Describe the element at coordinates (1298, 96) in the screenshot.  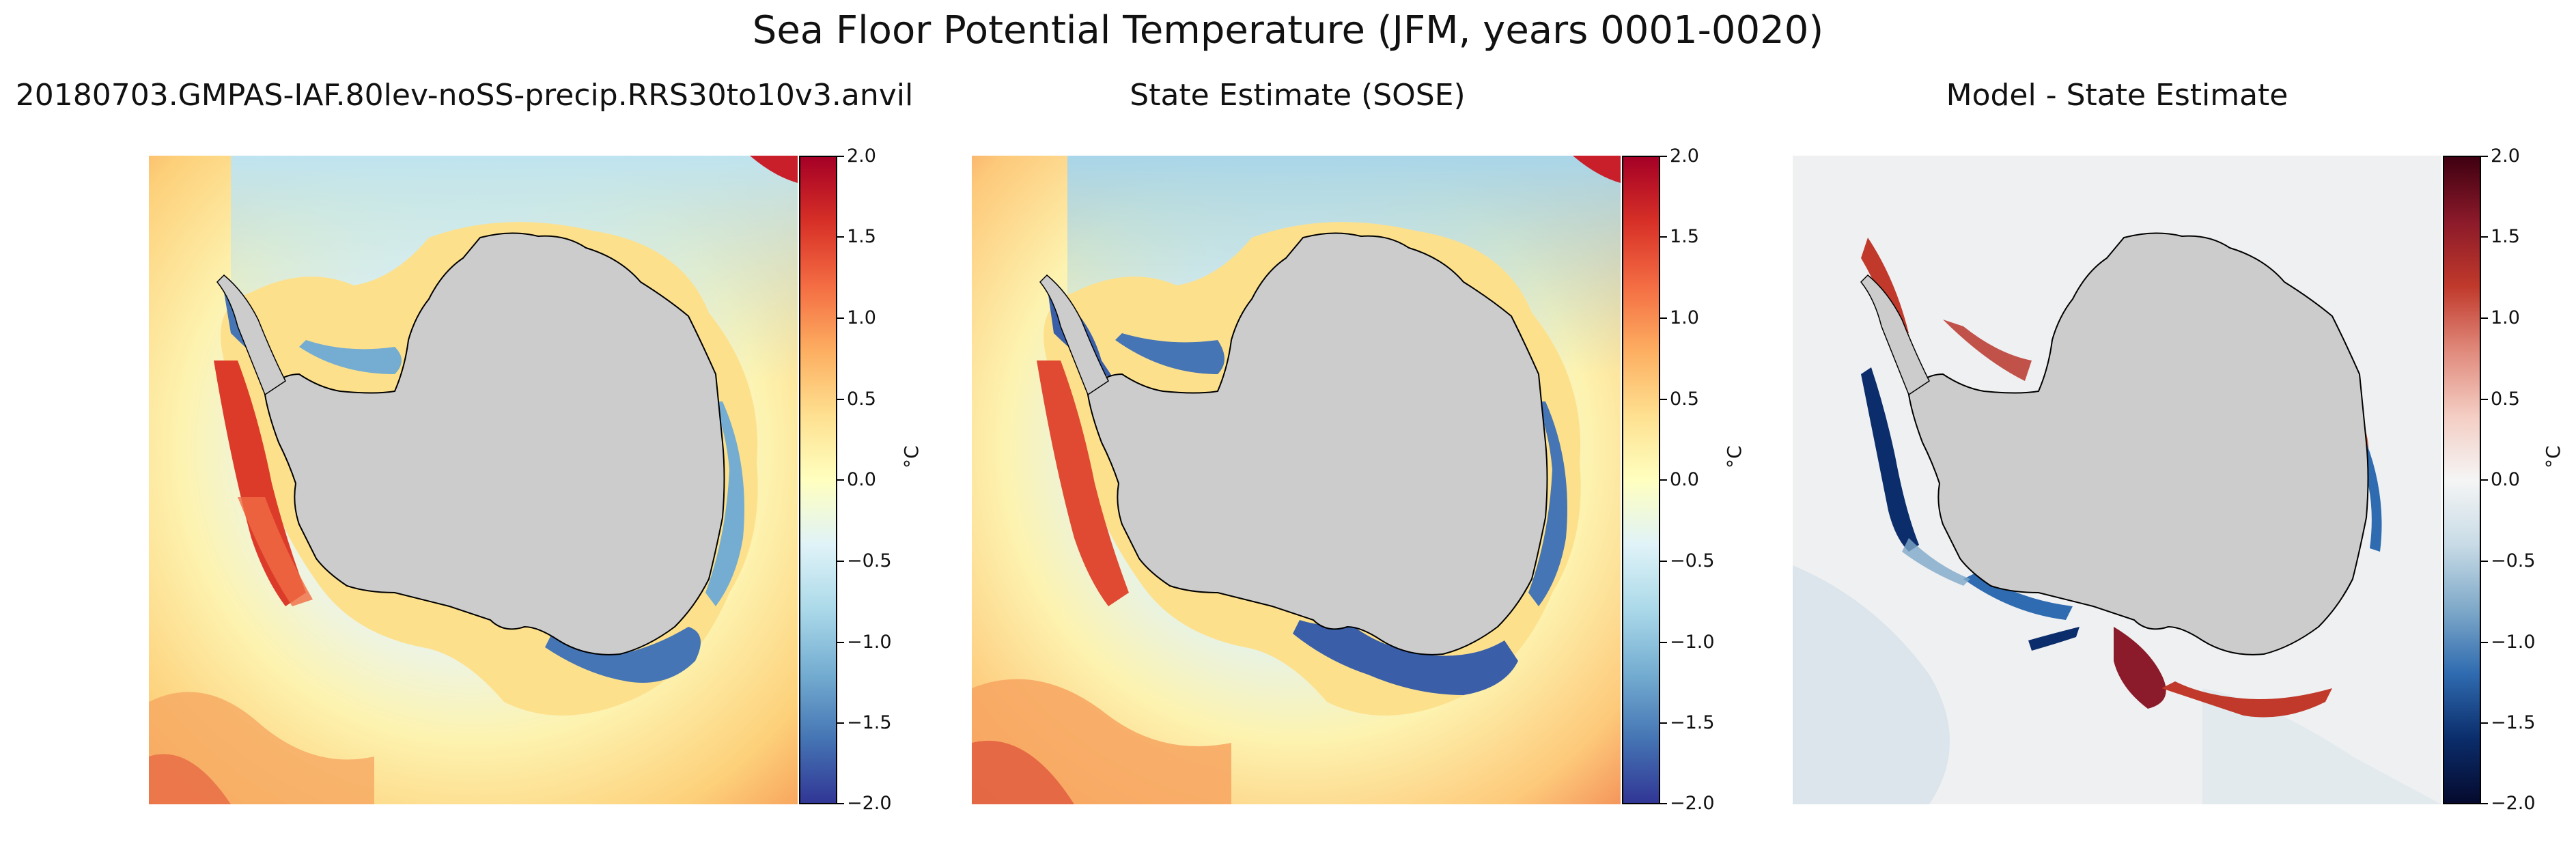
I see `panel-title-sose: State Estimate (SOSE)` at that location.